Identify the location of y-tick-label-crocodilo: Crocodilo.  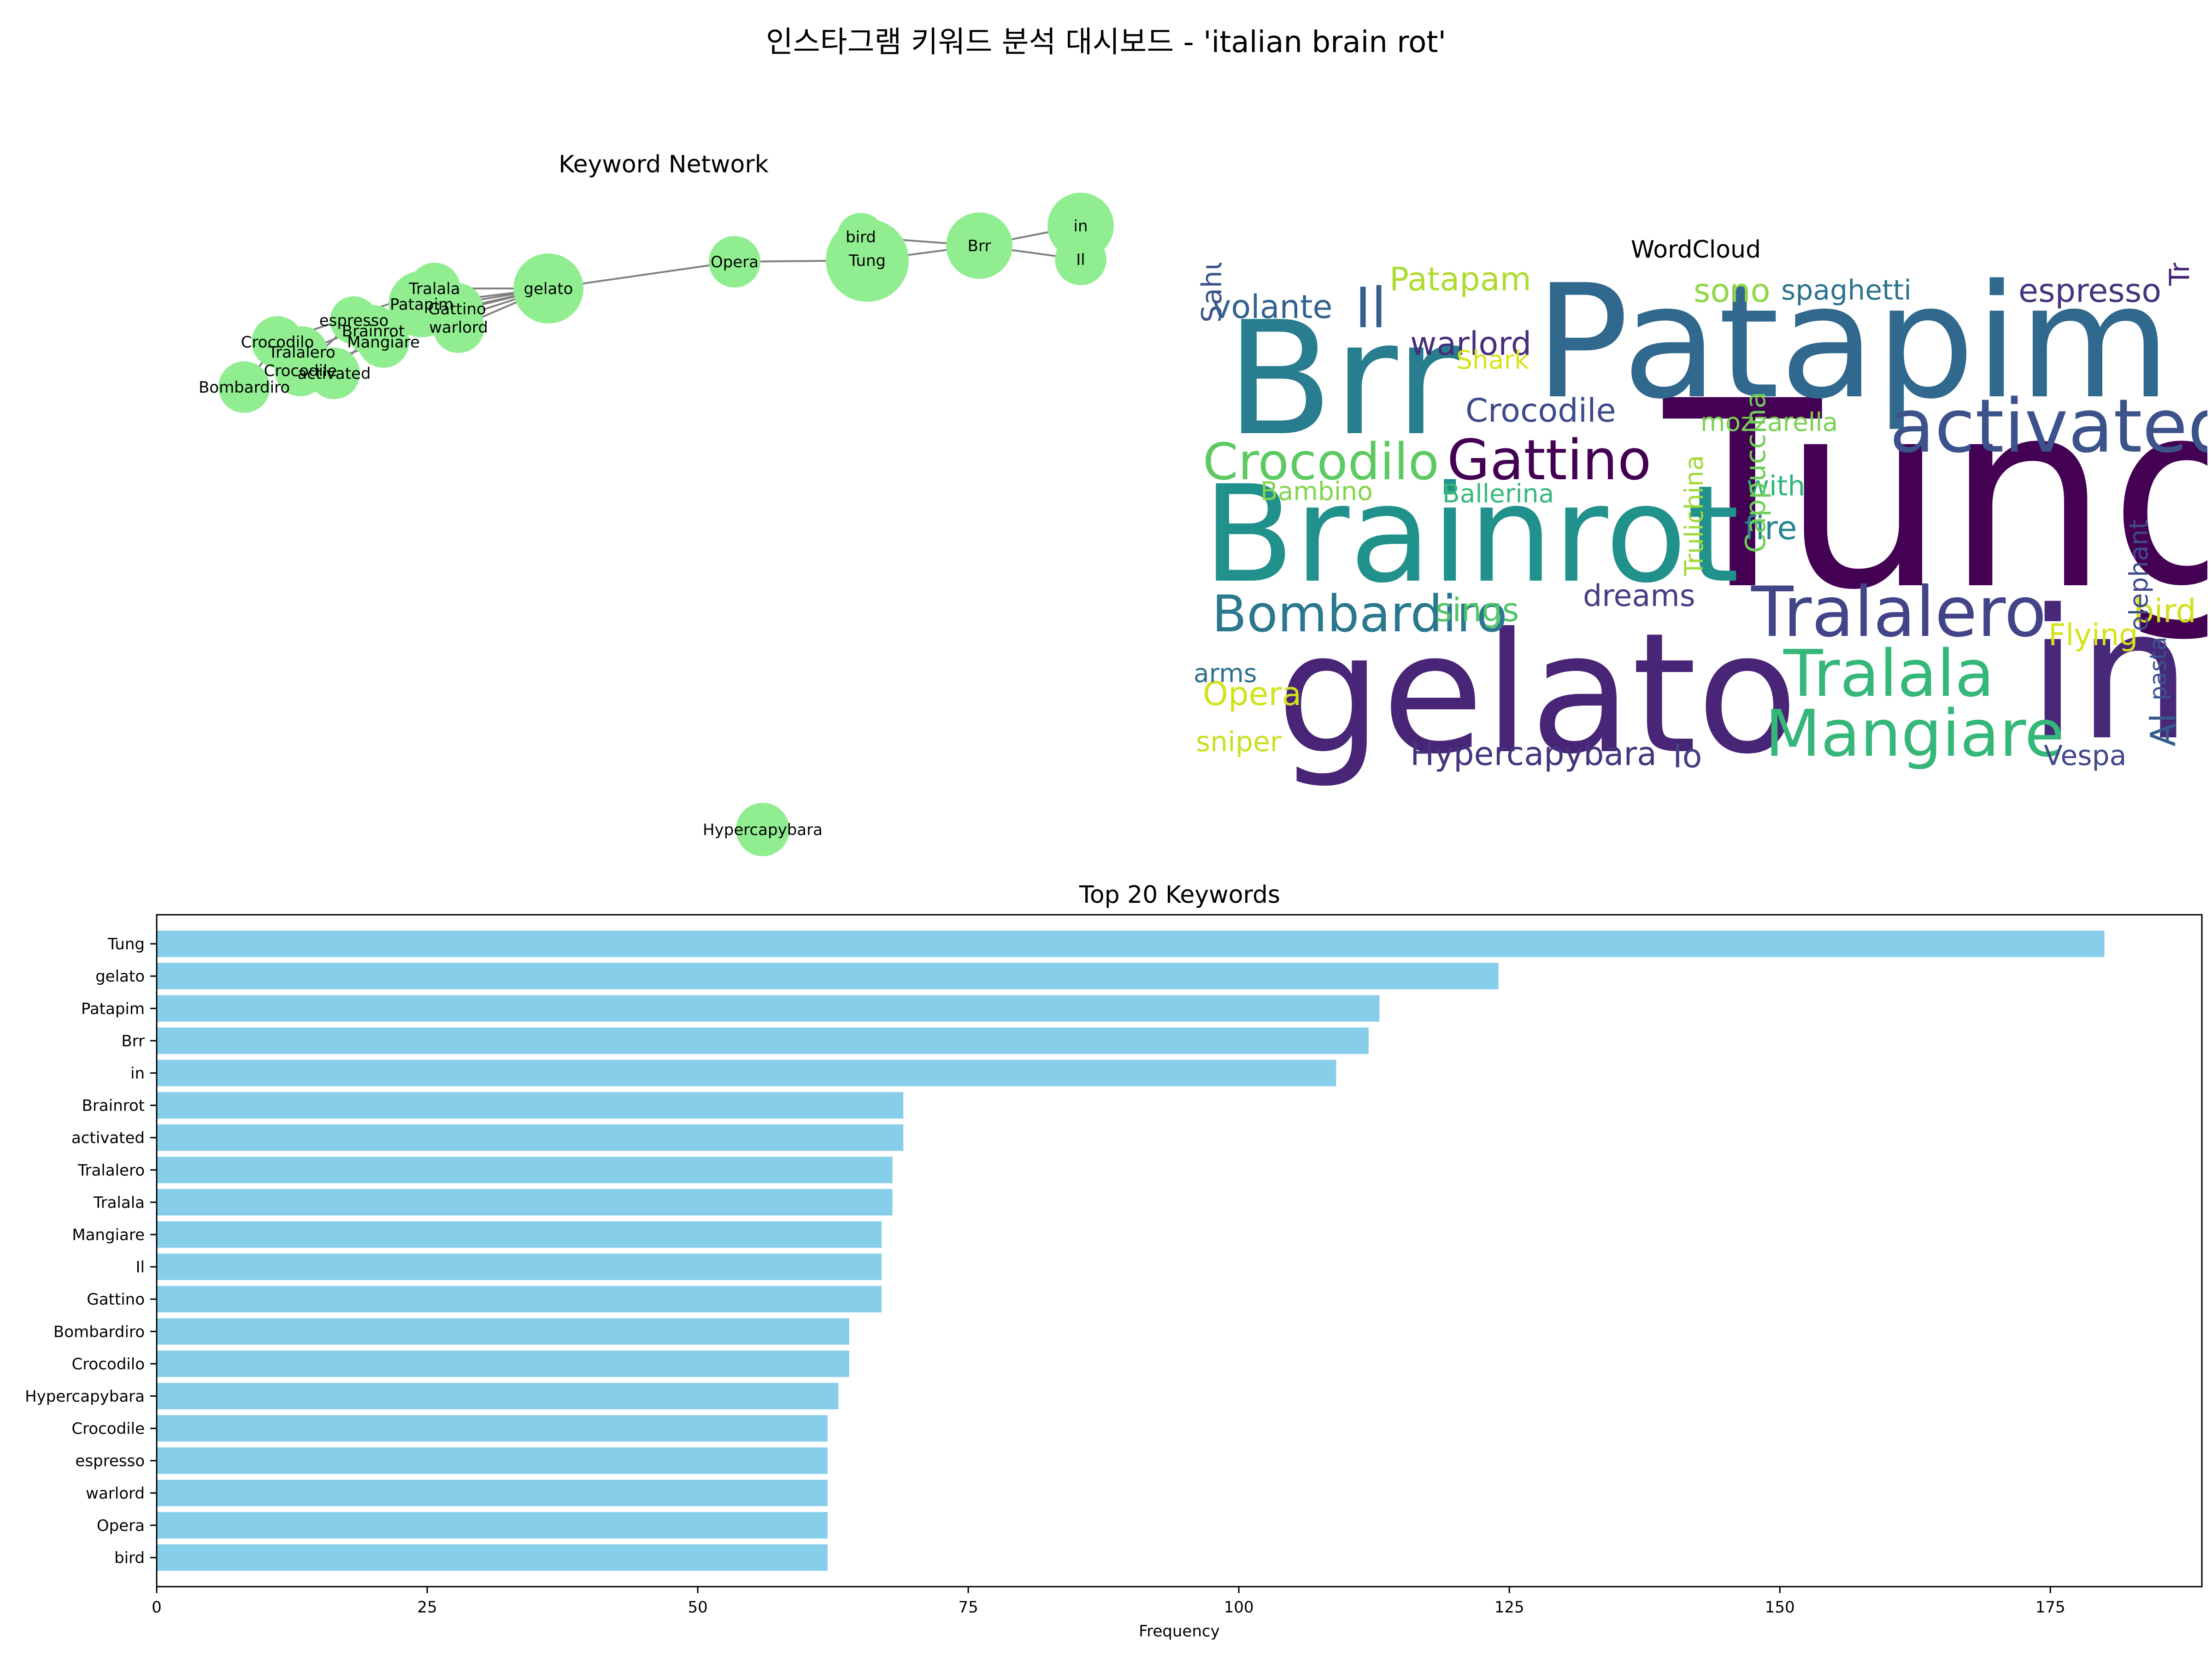
(108, 1364).